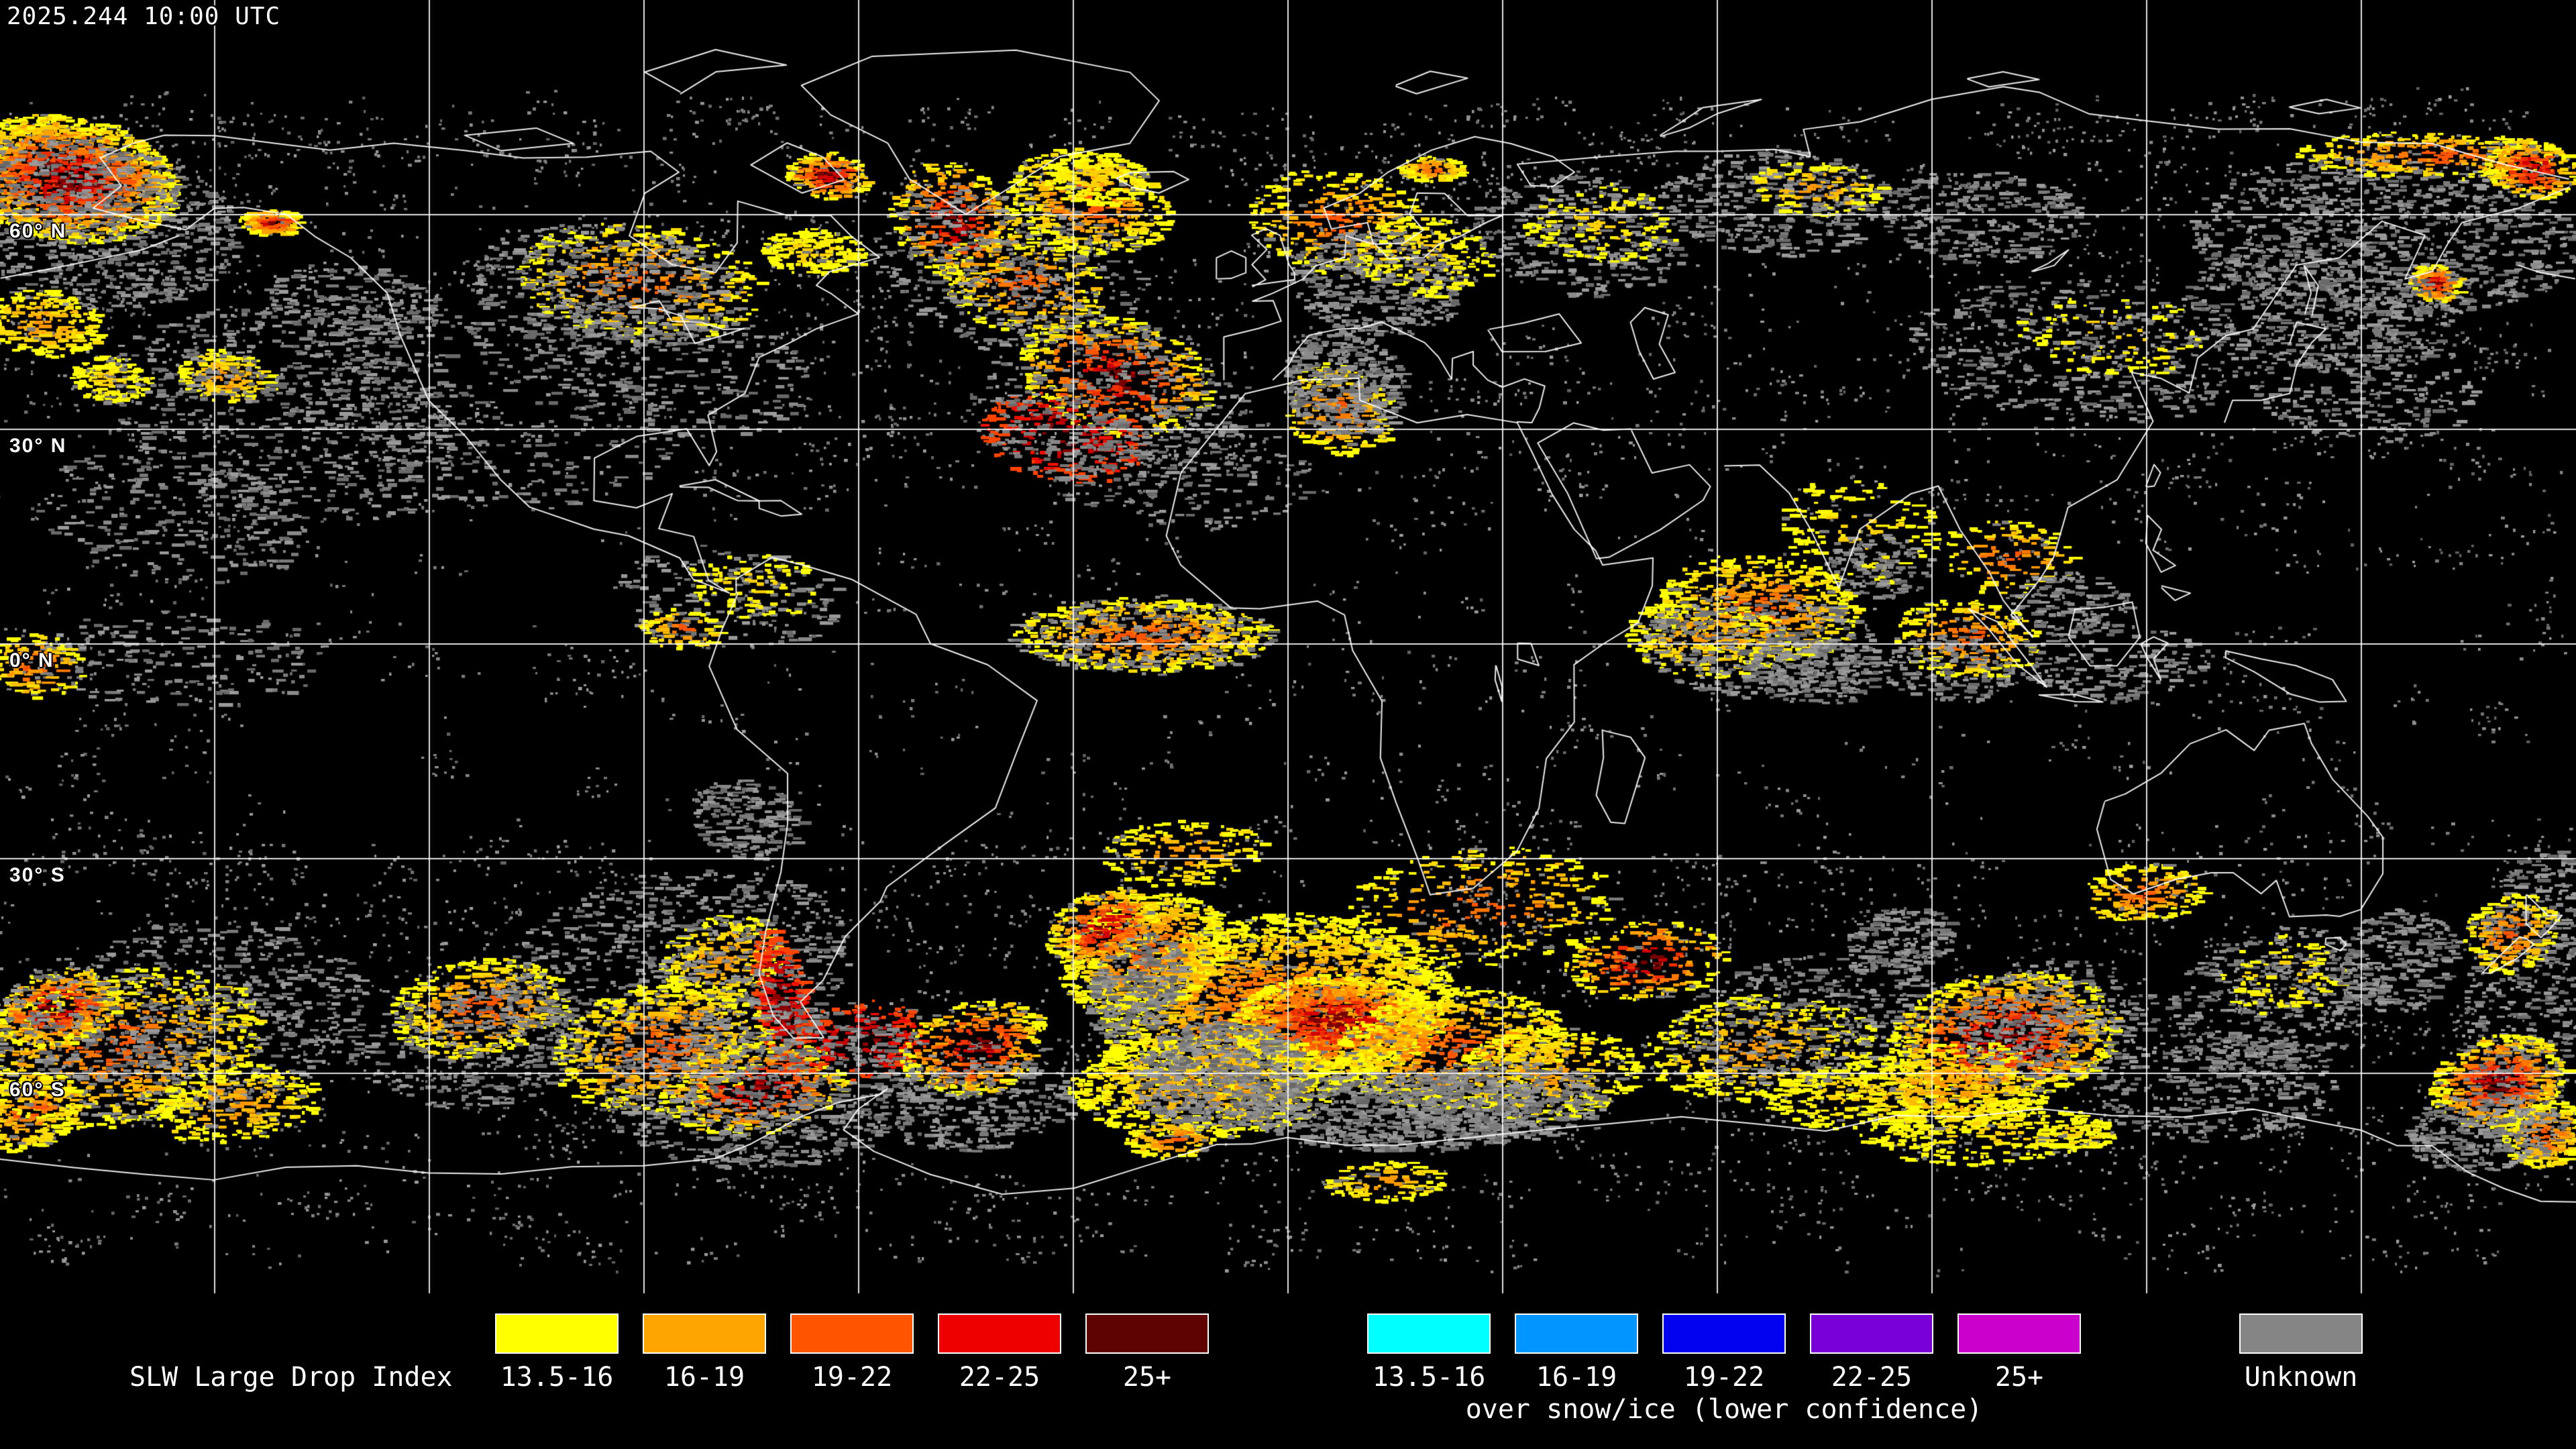 The height and width of the screenshot is (1449, 2576). What do you see at coordinates (144, 16) in the screenshot?
I see `timestamp: 2025.244 10:00 UTC` at bounding box center [144, 16].